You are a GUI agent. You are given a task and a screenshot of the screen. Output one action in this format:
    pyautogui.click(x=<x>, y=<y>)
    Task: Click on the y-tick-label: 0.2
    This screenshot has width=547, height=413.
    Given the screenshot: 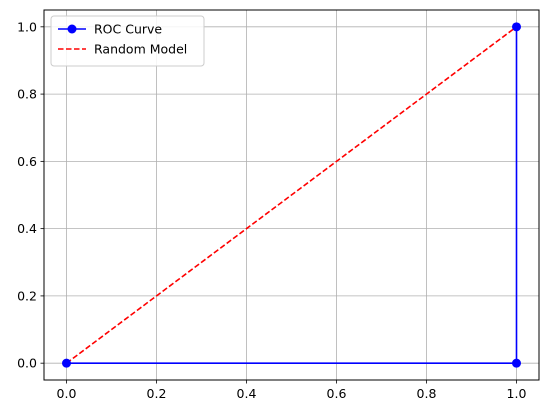 What is the action you would take?
    pyautogui.click(x=27, y=295)
    